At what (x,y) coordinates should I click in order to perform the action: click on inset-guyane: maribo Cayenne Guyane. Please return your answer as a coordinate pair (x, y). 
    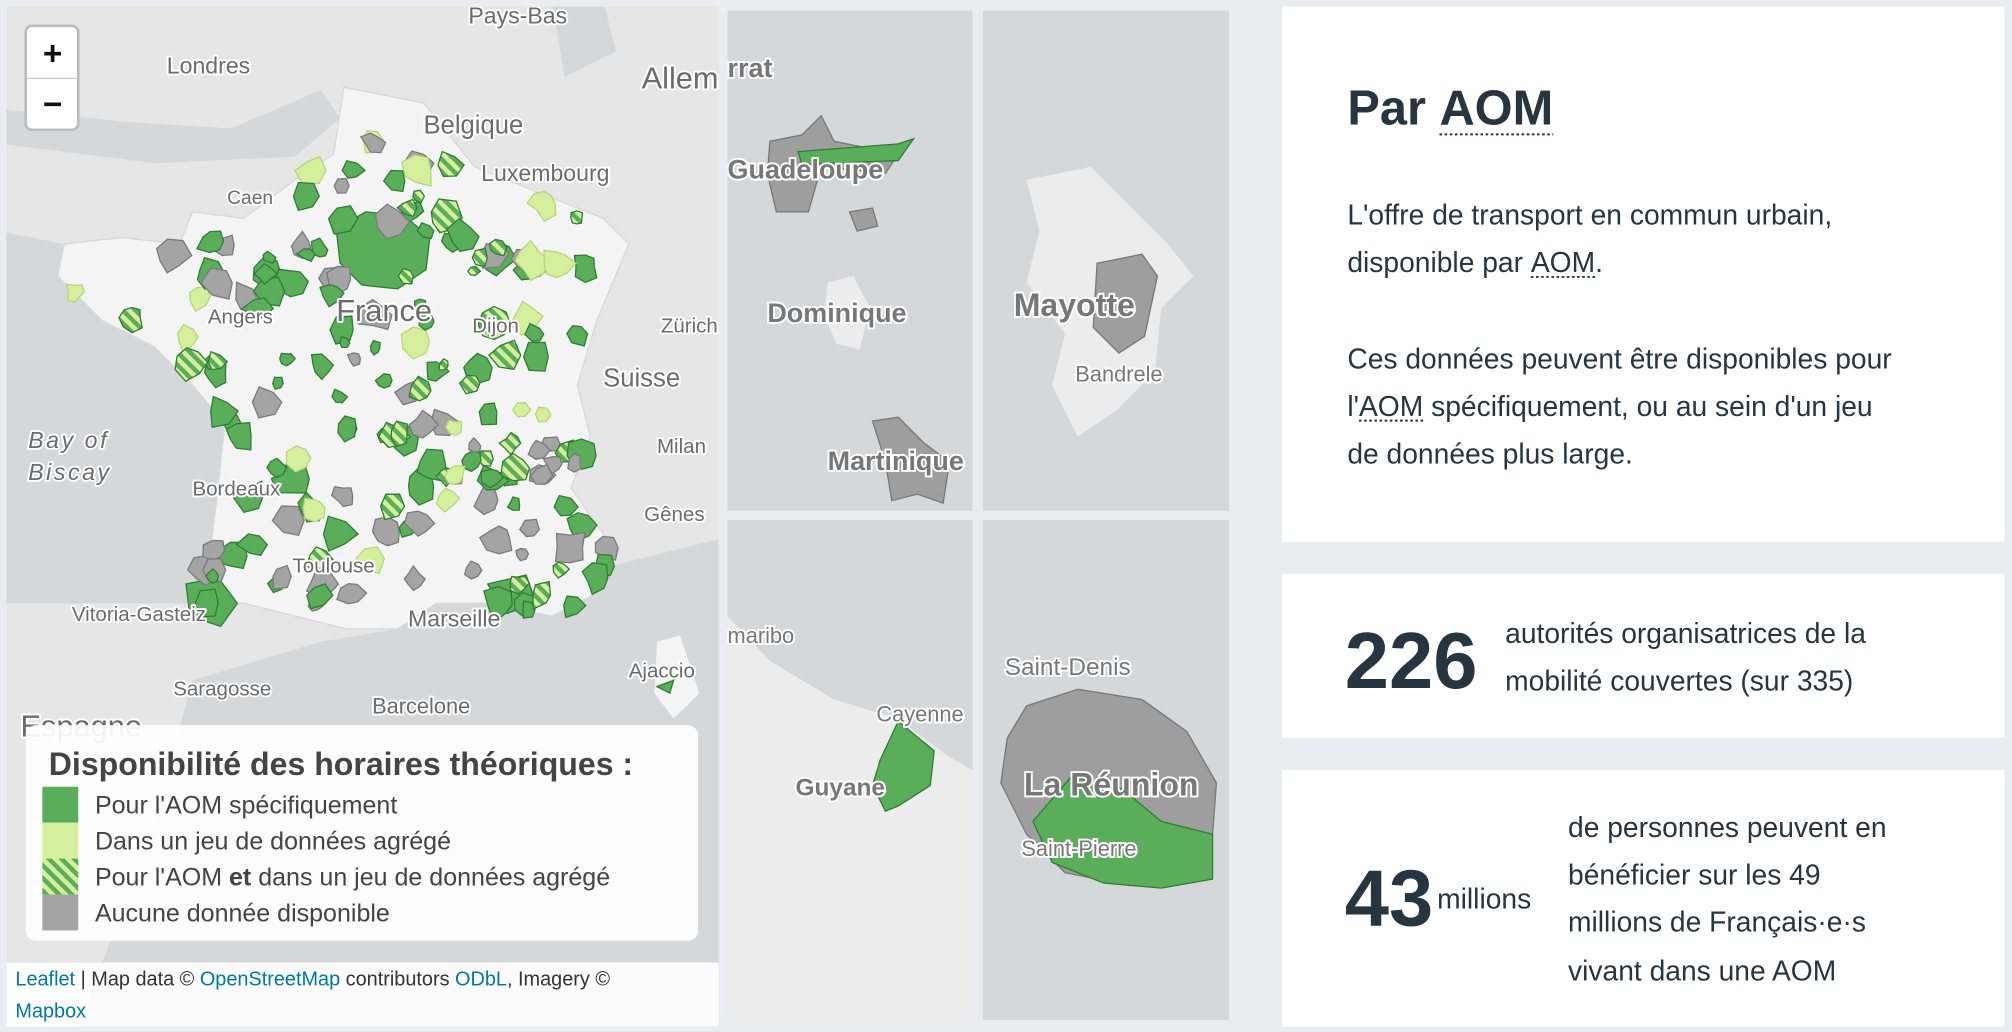
    Looking at the image, I should click on (850, 770).